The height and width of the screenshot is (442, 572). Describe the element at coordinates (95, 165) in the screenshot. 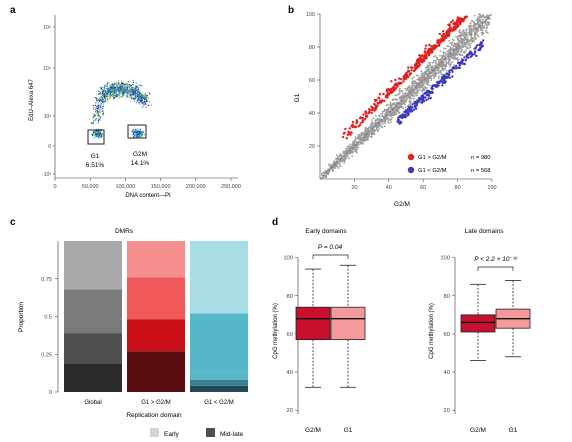

I see `panel-a-gate-percent: 6.51%` at that location.